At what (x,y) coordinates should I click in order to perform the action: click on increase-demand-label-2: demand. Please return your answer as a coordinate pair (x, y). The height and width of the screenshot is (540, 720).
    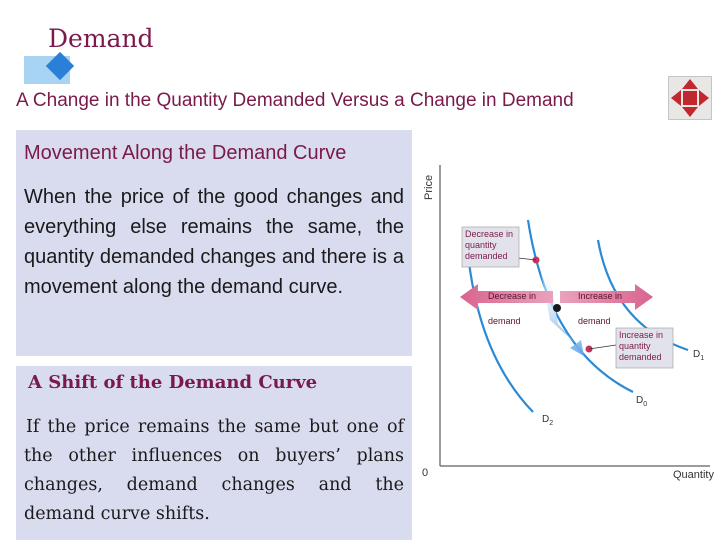
    Looking at the image, I should click on (594, 321).